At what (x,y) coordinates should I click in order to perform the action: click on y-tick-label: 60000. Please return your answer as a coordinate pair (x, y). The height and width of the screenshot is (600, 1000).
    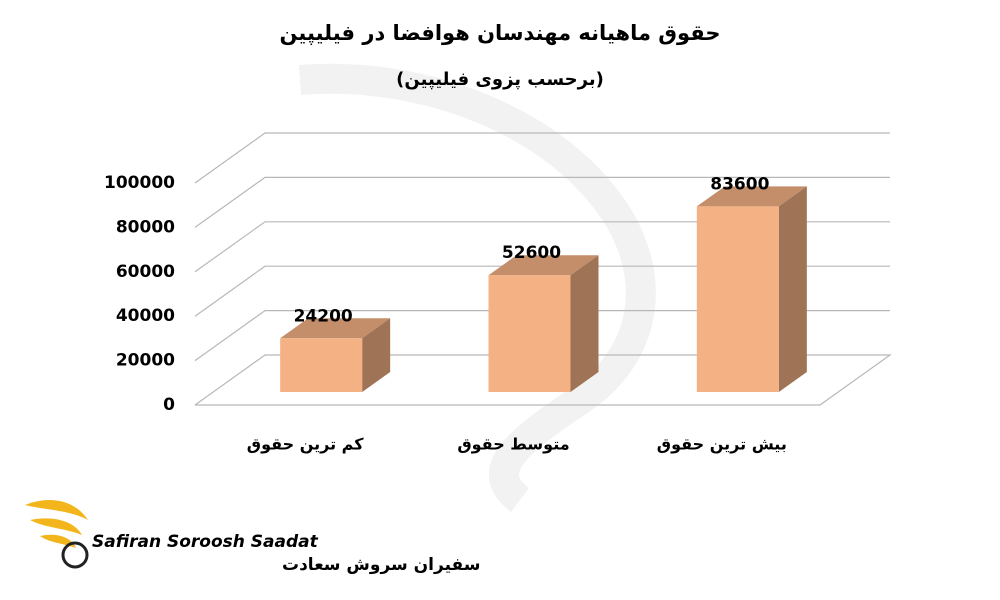
    Looking at the image, I should click on (145, 272).